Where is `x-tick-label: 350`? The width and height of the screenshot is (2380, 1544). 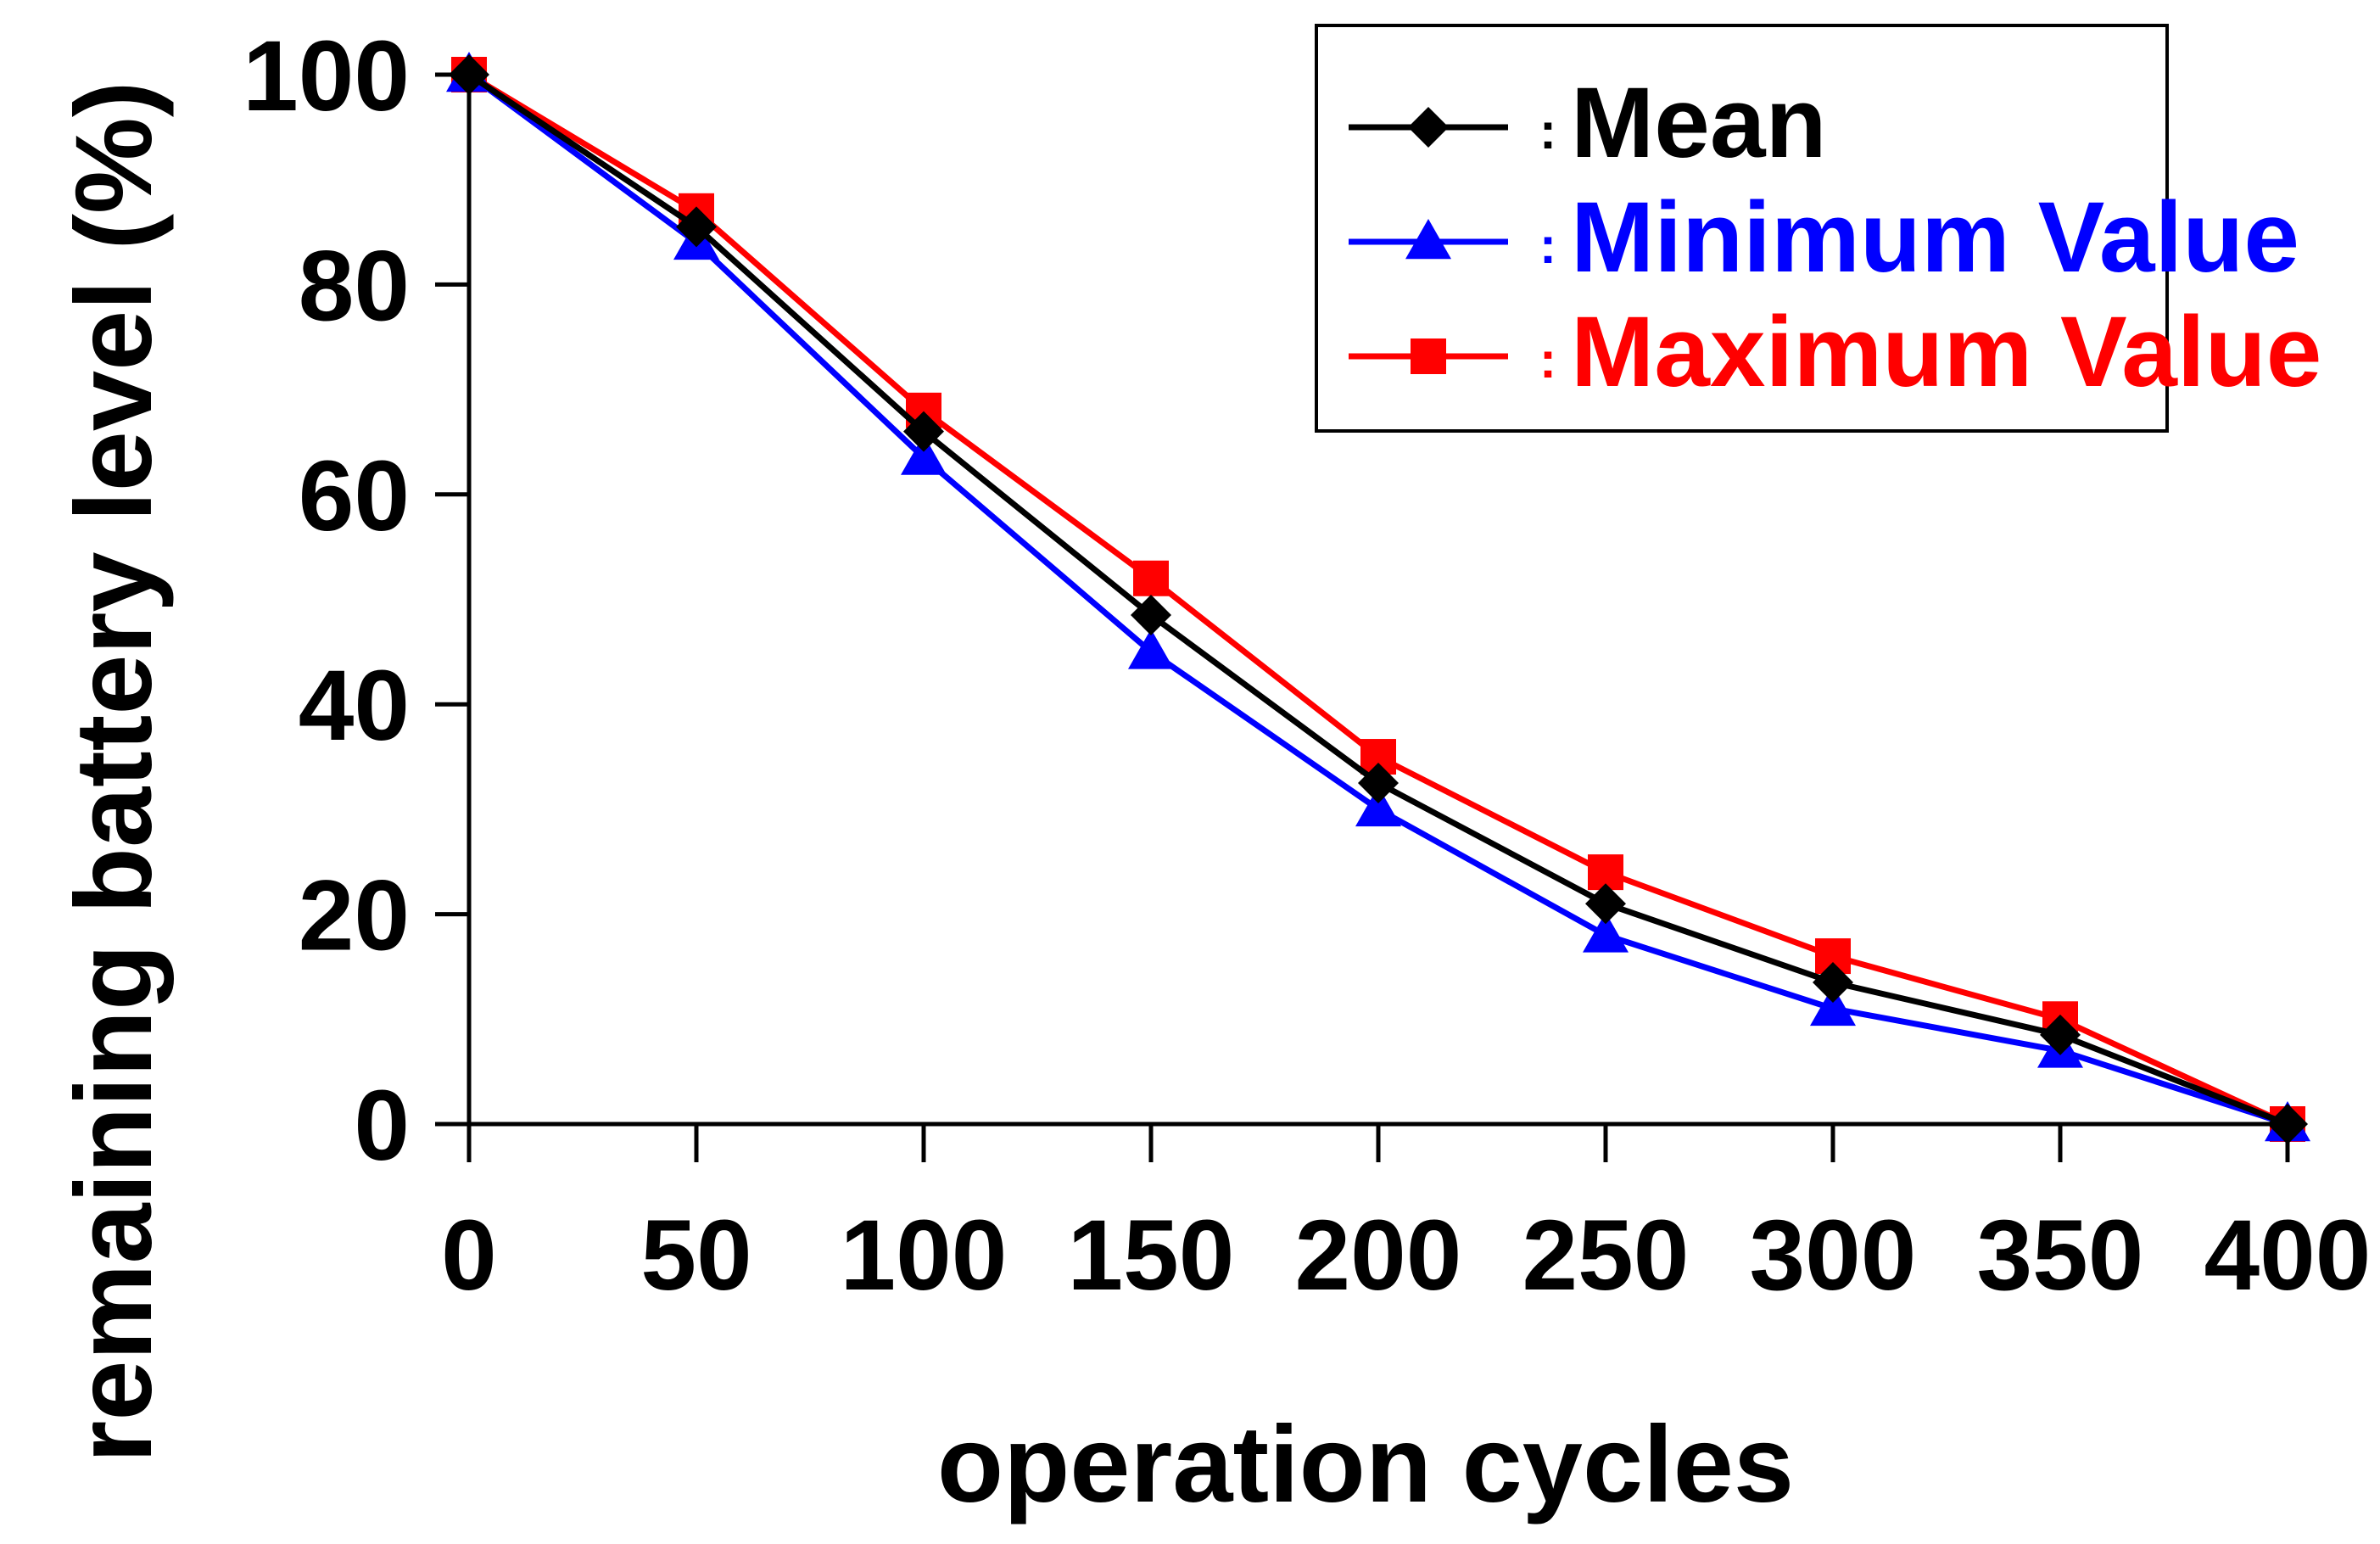 x-tick-label: 350 is located at coordinates (2060, 1256).